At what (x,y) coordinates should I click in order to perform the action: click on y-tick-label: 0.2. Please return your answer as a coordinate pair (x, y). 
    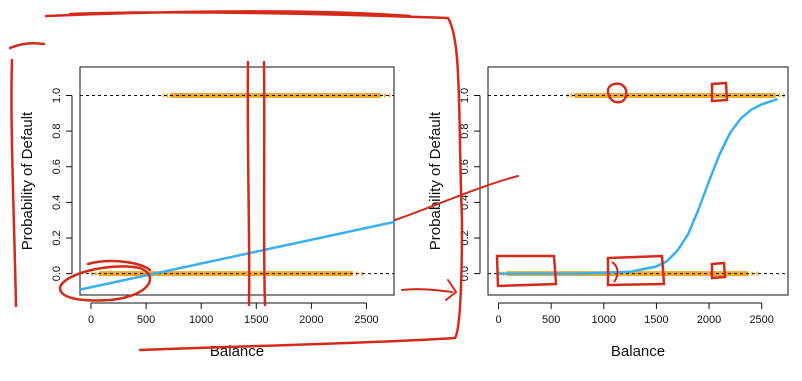
    Looking at the image, I should click on (57, 237).